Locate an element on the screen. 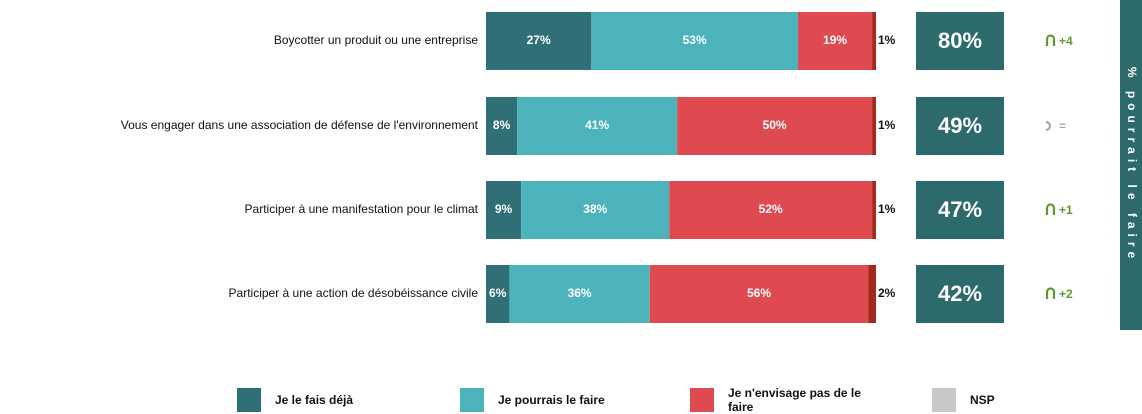 The height and width of the screenshot is (414, 1142). value-label: 36% is located at coordinates (580, 293).